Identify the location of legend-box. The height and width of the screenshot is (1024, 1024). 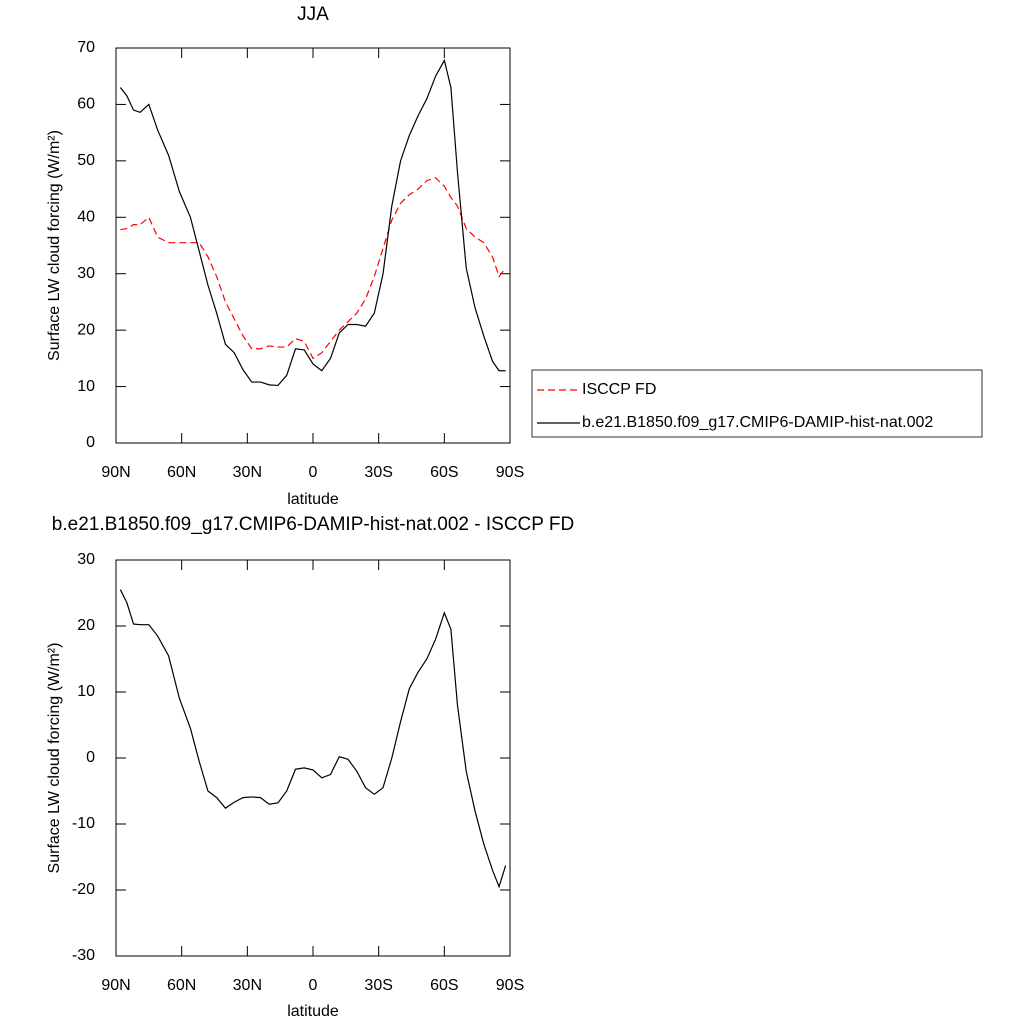
(757, 403).